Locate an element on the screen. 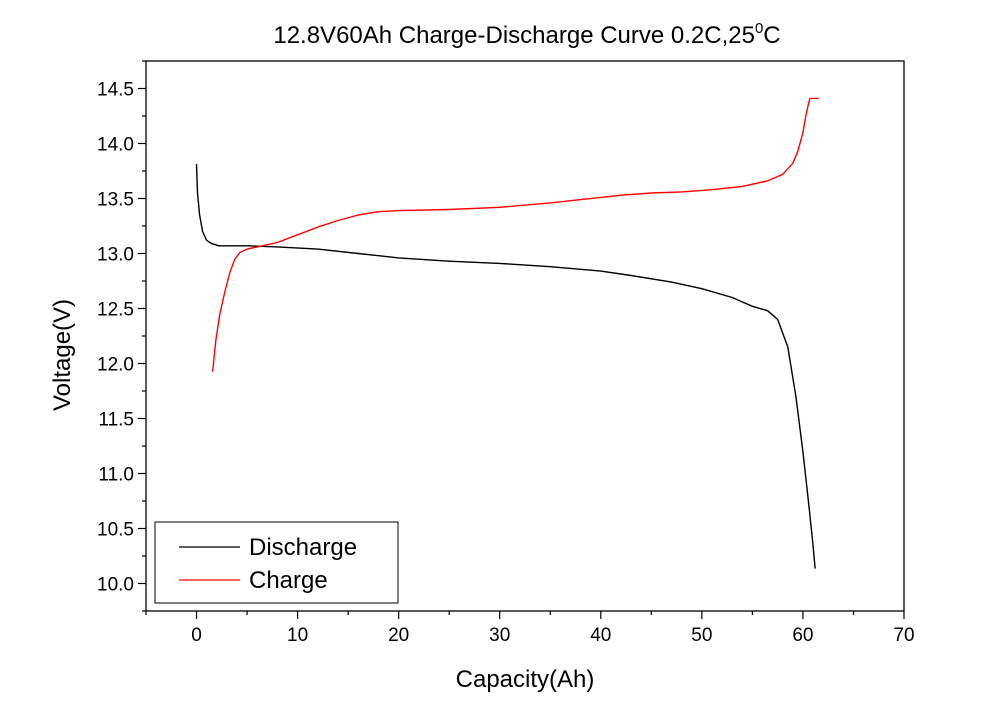 The image size is (1000, 718). legend-box is located at coordinates (276, 562).